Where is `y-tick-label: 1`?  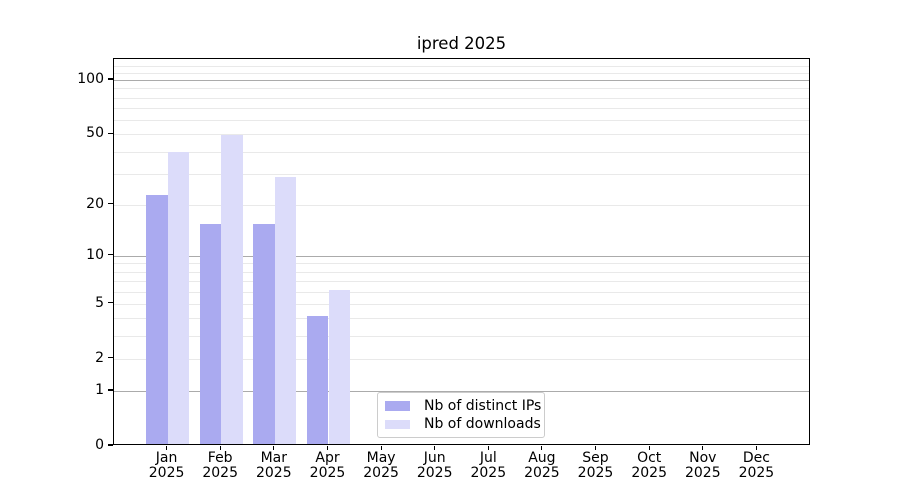 y-tick-label: 1 is located at coordinates (99, 390).